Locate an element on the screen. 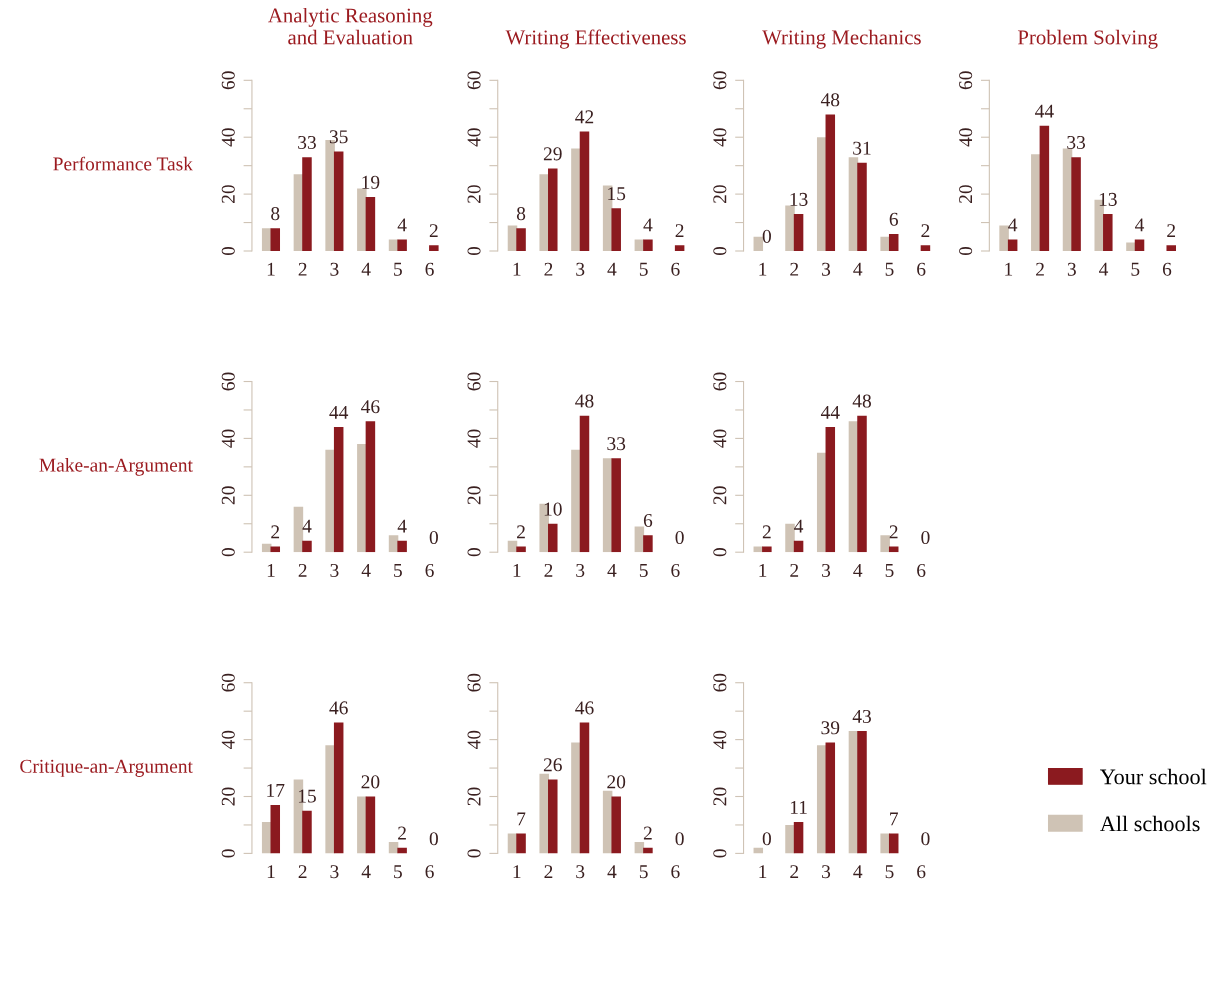 Image resolution: width=1229 pixels, height=1004 pixels. y-axis-title: Performance Task is located at coordinates (123, 163).